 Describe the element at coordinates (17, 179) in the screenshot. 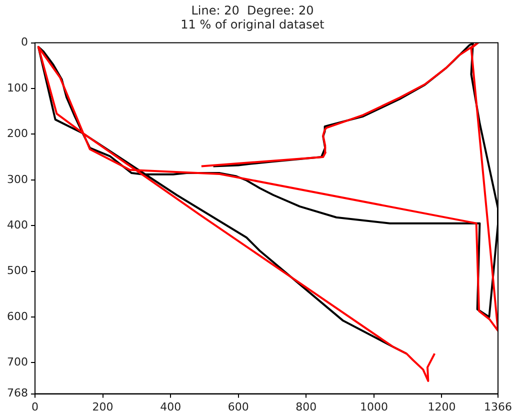

I see `y-tick-label: 300` at that location.